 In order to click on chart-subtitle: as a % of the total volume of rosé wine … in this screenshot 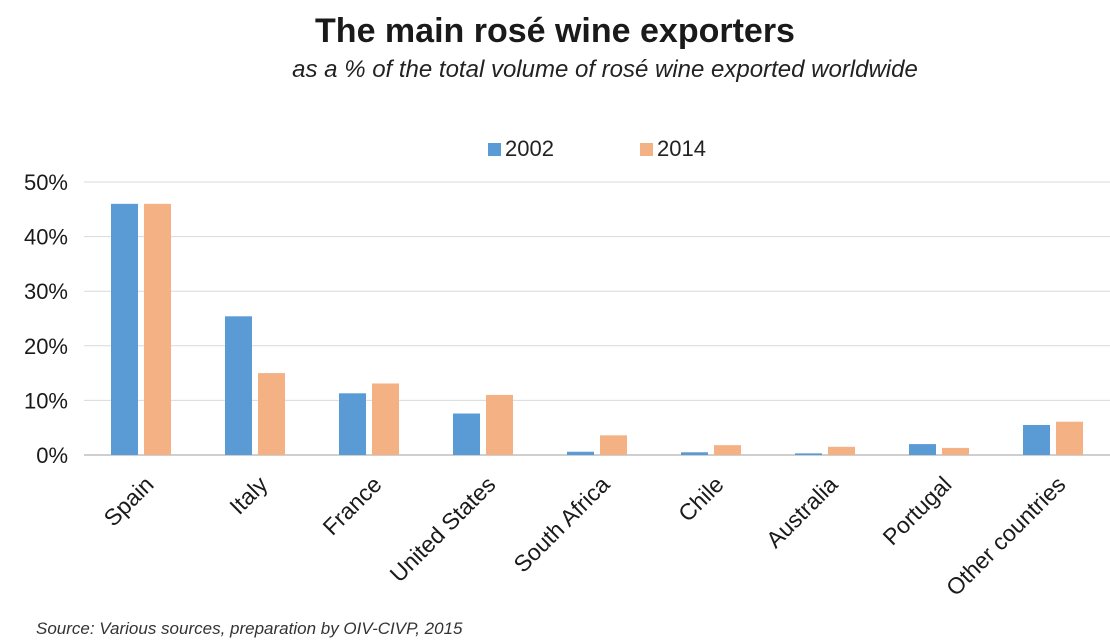, I will do `click(605, 69)`.